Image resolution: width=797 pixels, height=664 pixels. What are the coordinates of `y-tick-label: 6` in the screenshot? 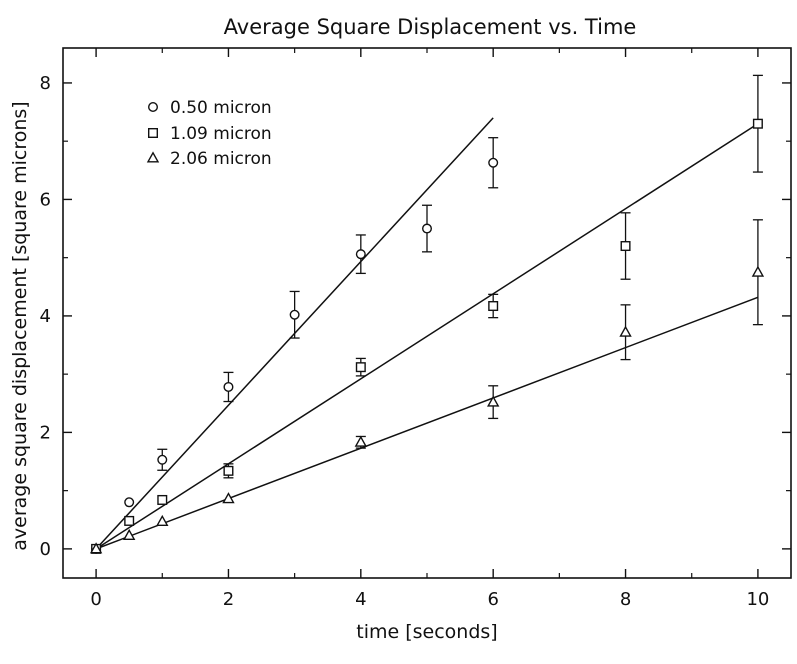 It's located at (45, 199).